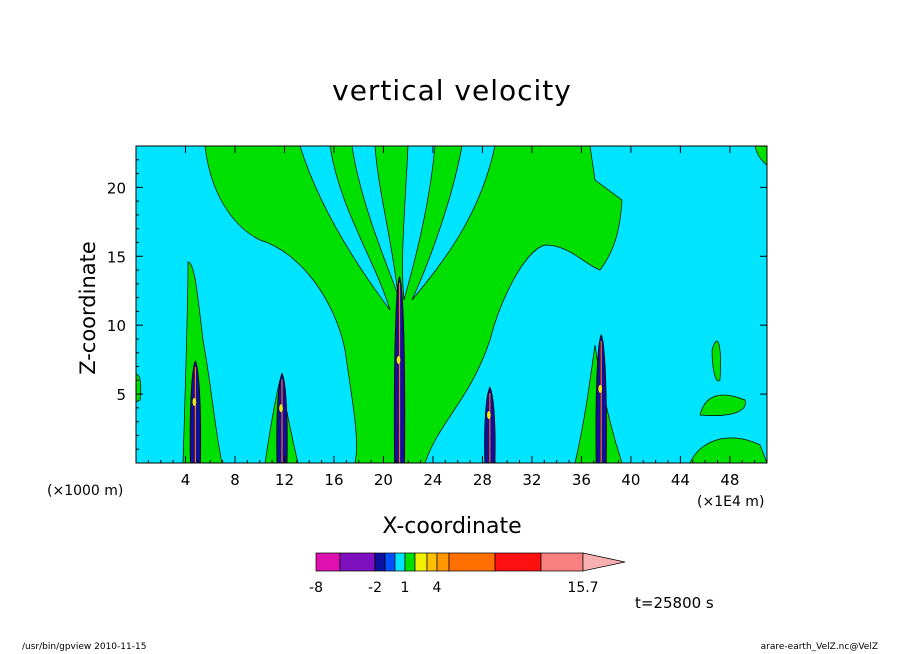  Describe the element at coordinates (432, 480) in the screenshot. I see `x-tick-label-5: 24` at that location.